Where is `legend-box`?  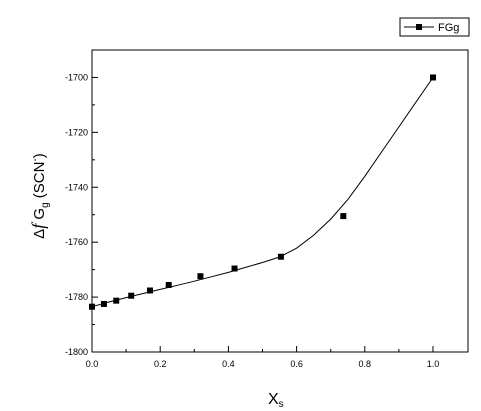 legend-box is located at coordinates (434, 27).